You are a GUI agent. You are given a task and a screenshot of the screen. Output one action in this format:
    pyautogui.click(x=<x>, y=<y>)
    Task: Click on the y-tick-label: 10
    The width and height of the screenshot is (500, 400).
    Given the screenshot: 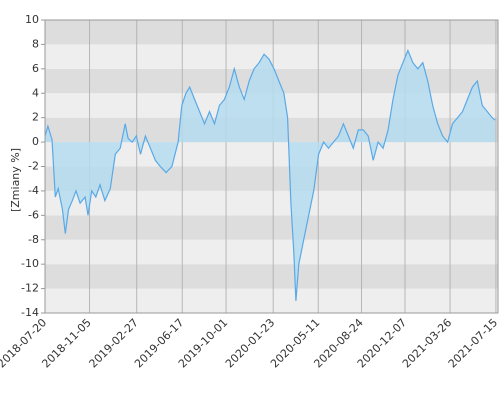 What is the action you would take?
    pyautogui.click(x=32, y=19)
    